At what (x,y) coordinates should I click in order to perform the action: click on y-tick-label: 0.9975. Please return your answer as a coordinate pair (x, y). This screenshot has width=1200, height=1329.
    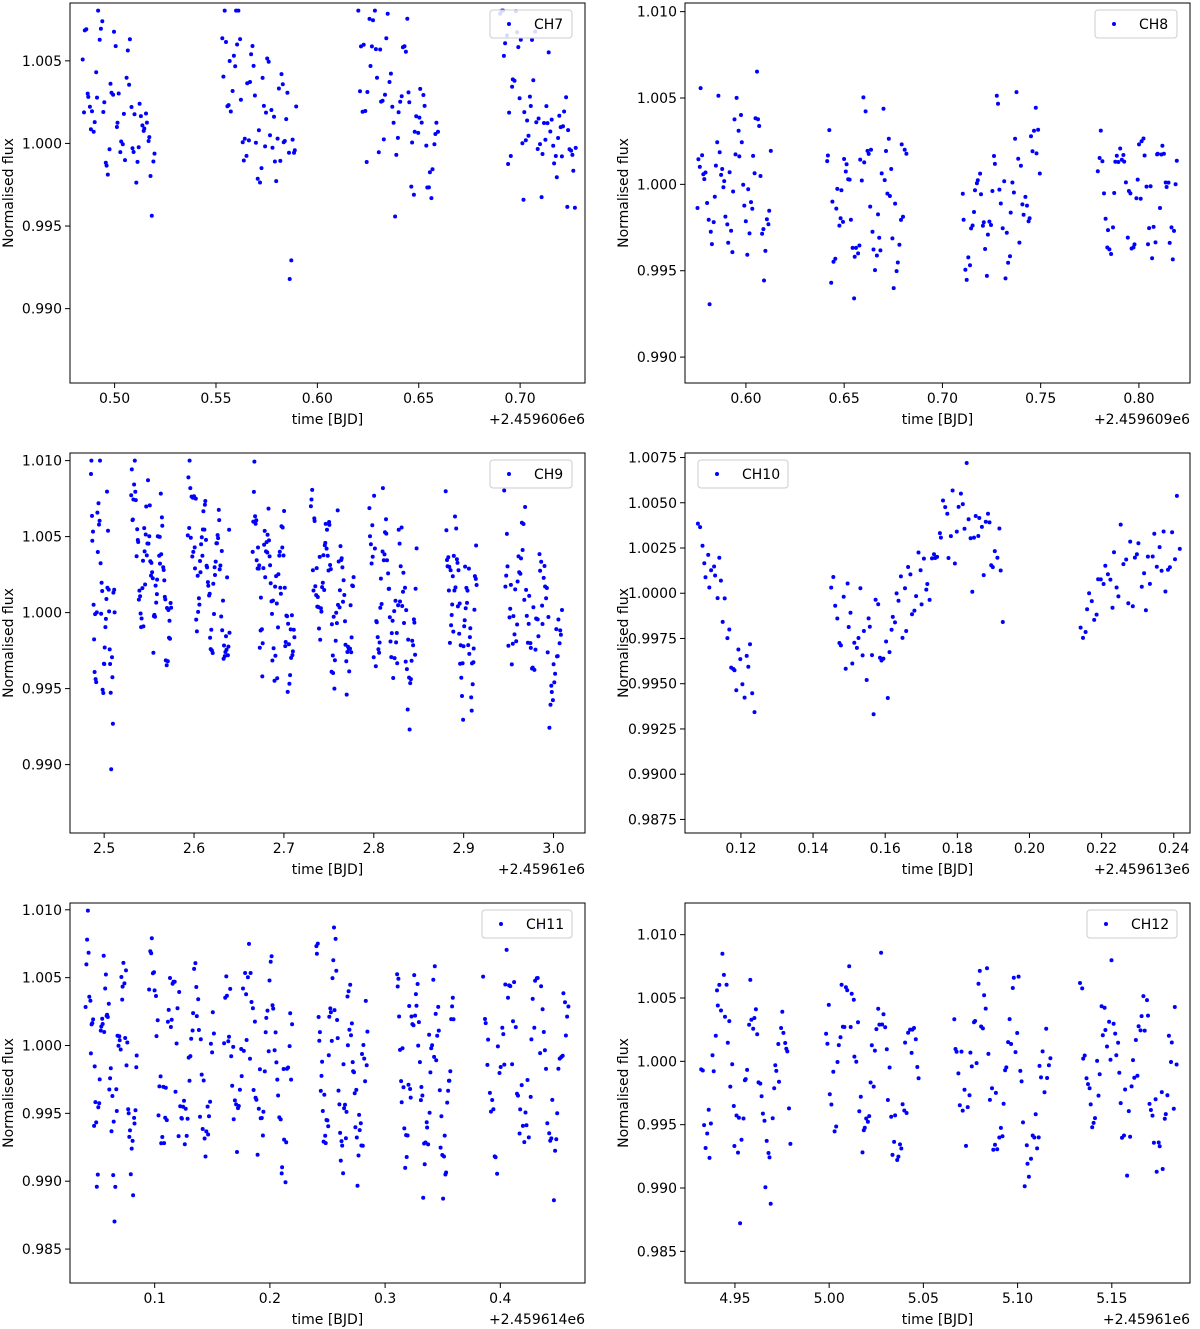
    Looking at the image, I should click on (652, 639).